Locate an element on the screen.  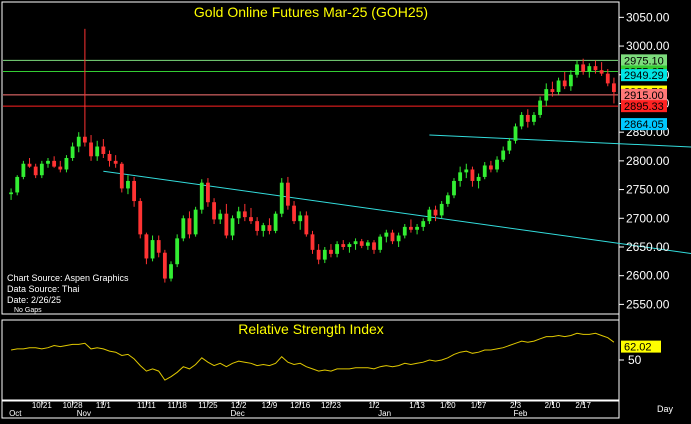
y-tick-label: 2600.00 is located at coordinates (648, 276).